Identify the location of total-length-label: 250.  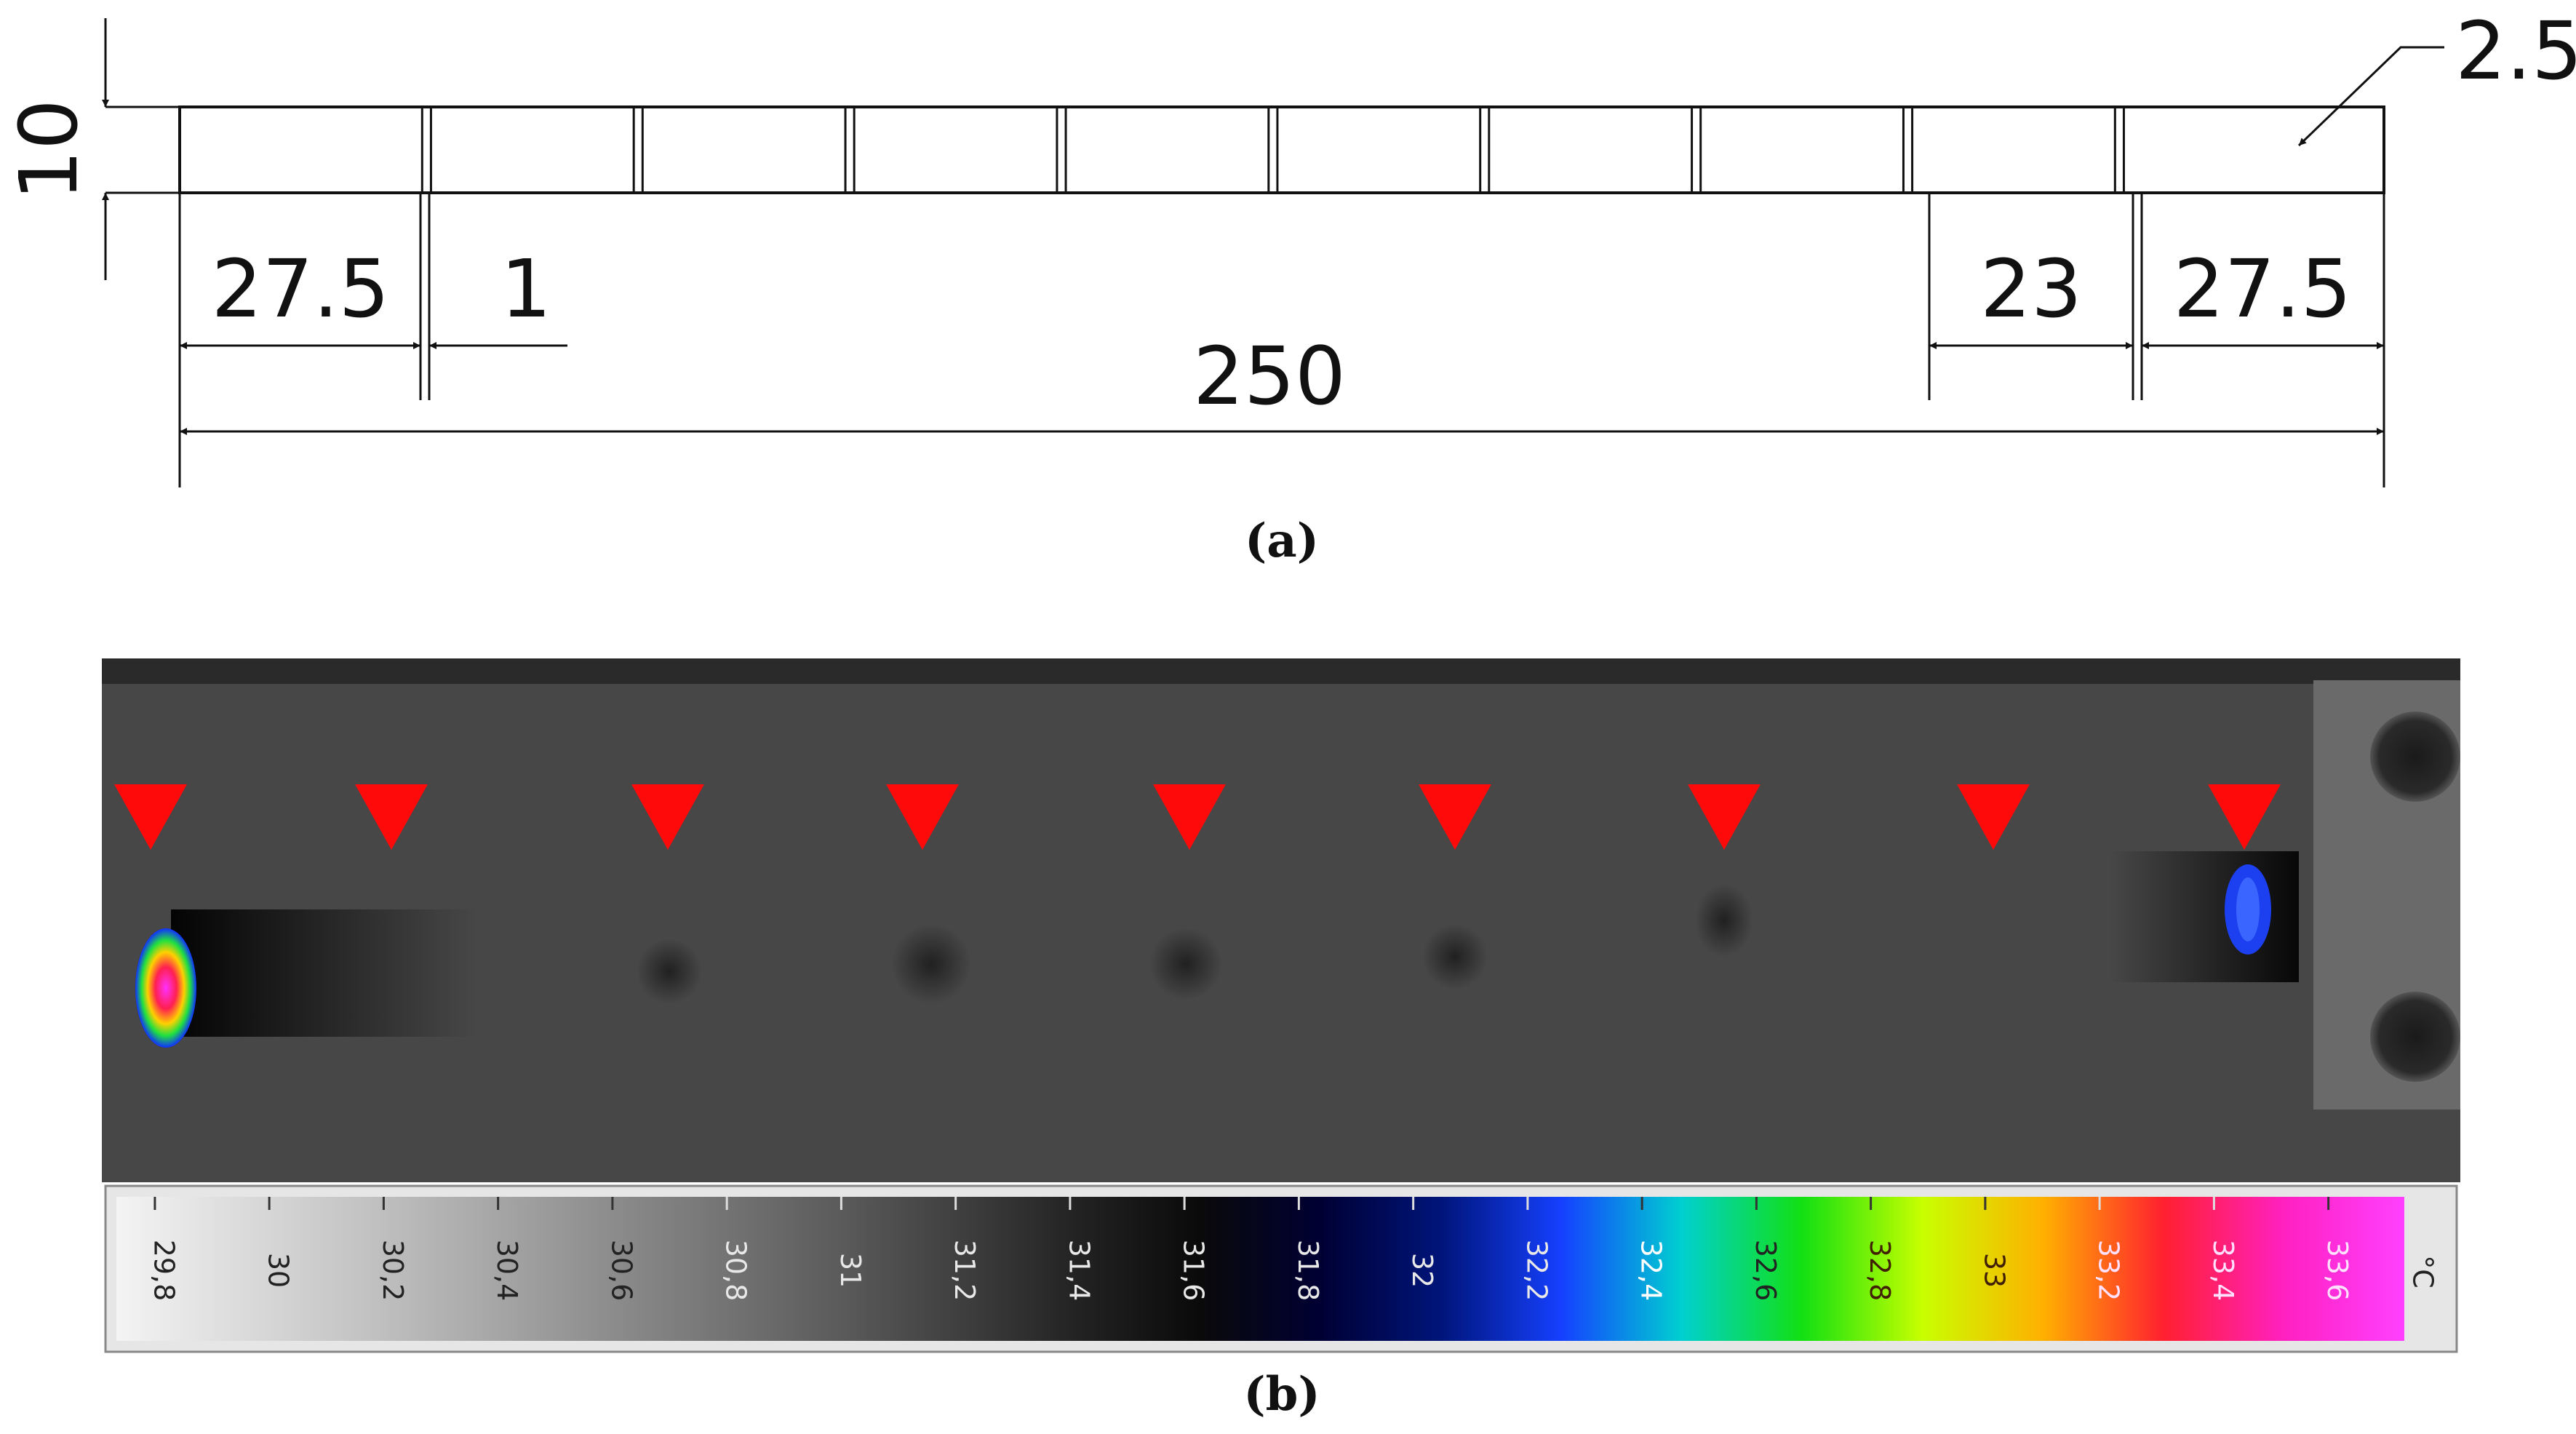
(1269, 376).